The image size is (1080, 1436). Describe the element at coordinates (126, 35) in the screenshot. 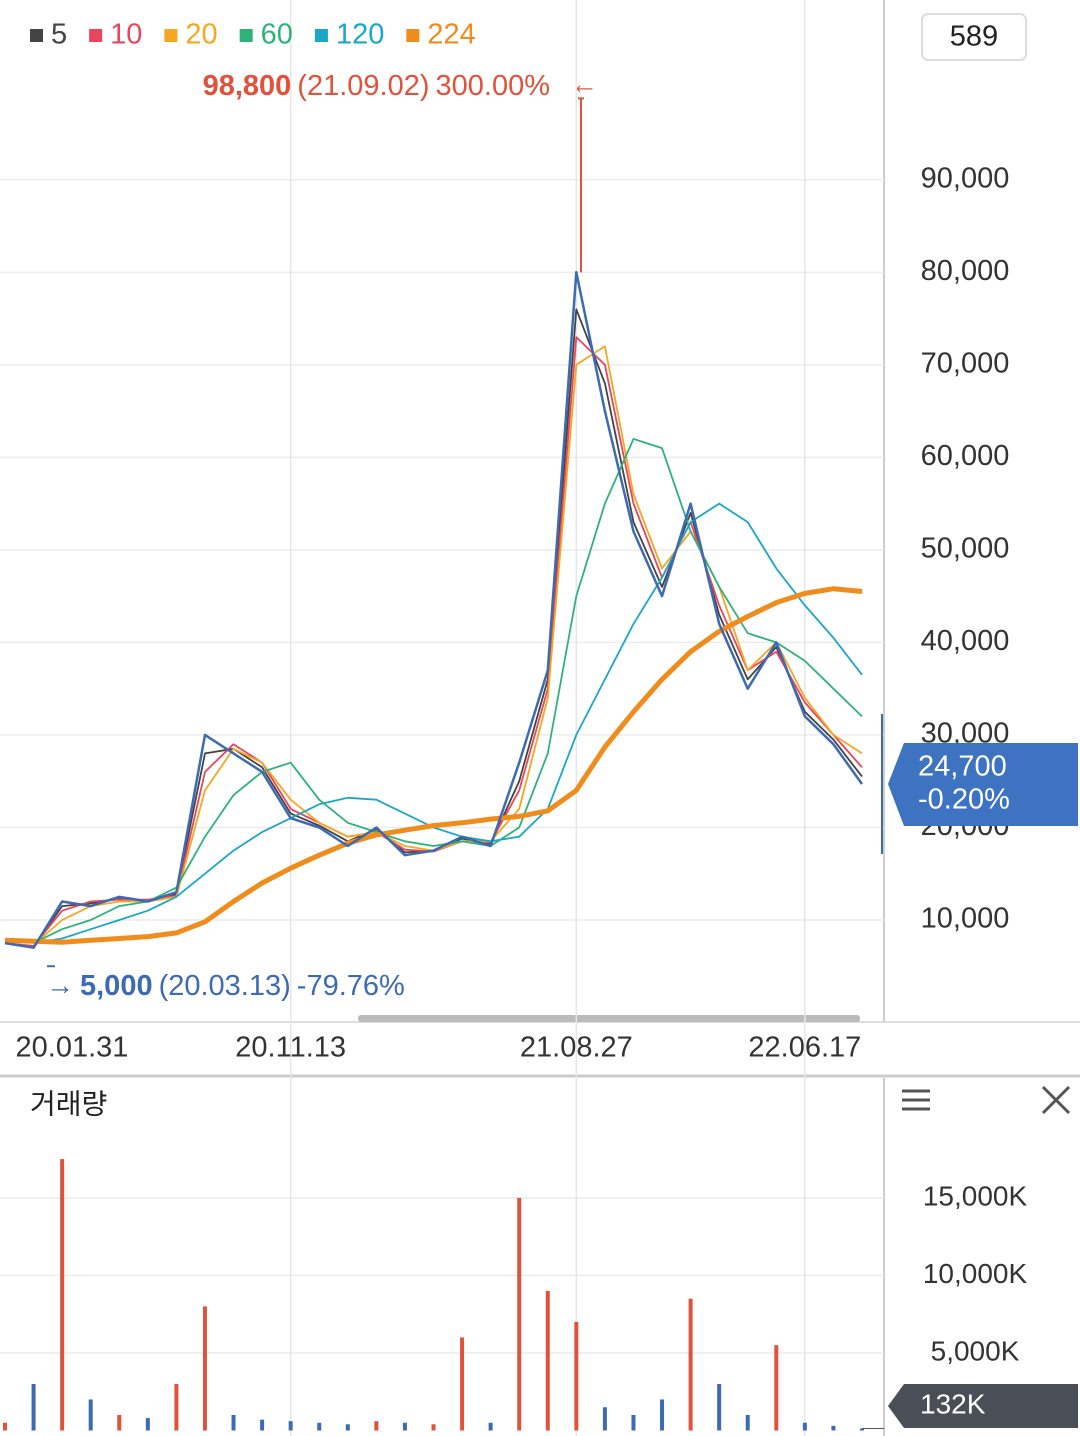

I see `legend-label: 10` at that location.